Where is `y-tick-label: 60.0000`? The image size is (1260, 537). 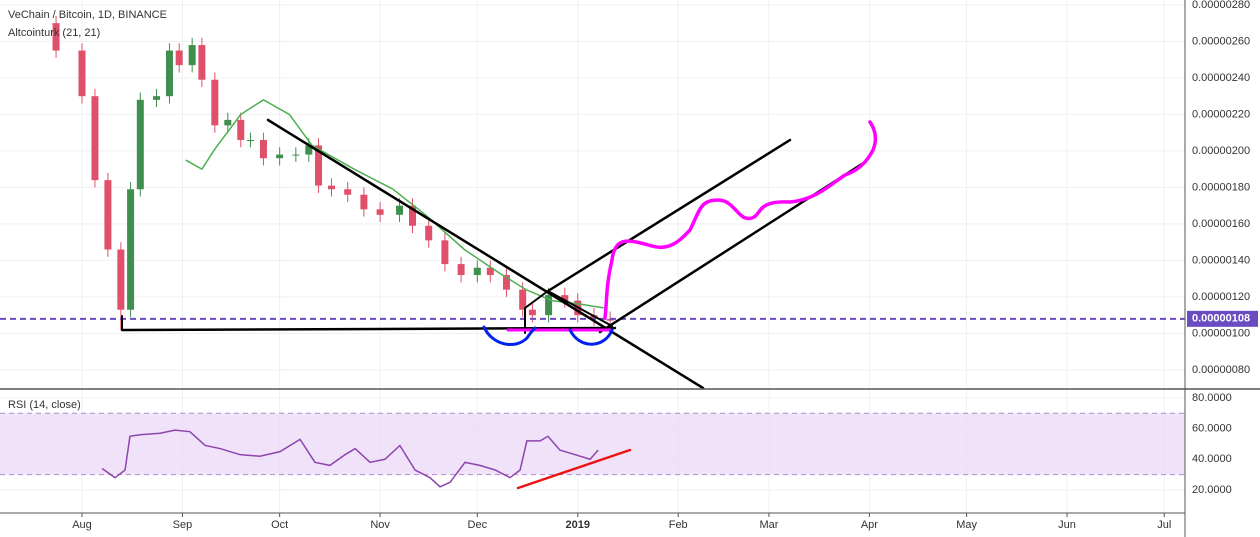
y-tick-label: 60.0000 is located at coordinates (1212, 429).